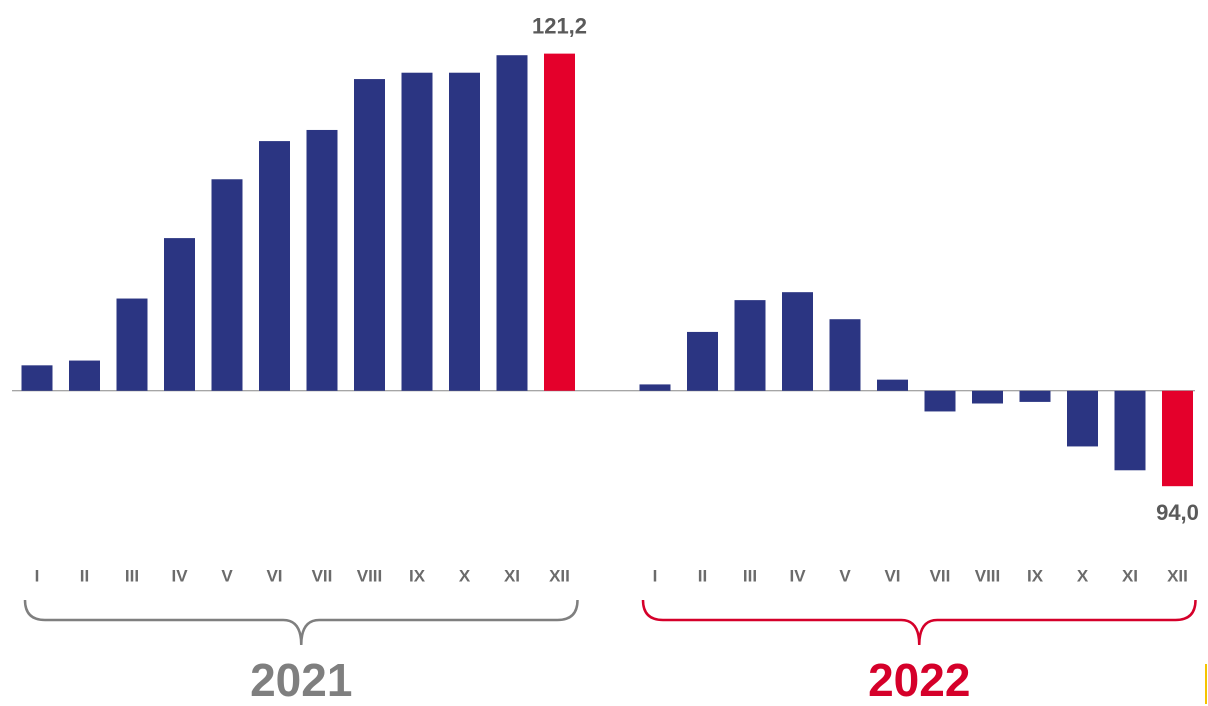  Describe the element at coordinates (1206, 684) in the screenshot. I see `edge-mark` at that location.